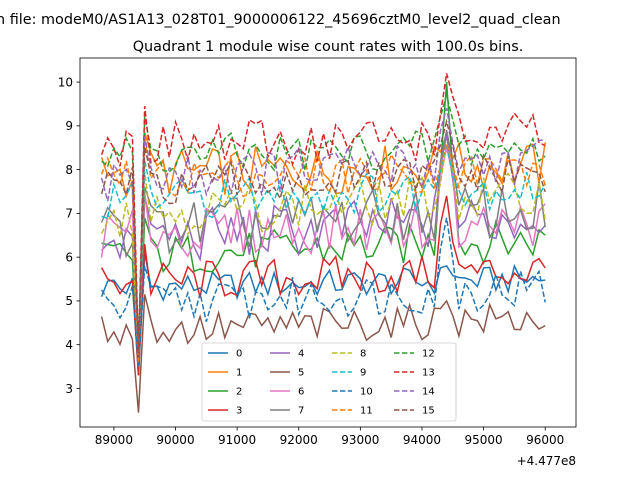 The height and width of the screenshot is (480, 640). What do you see at coordinates (69, 389) in the screenshot?
I see `y-tick-label: 3` at bounding box center [69, 389].